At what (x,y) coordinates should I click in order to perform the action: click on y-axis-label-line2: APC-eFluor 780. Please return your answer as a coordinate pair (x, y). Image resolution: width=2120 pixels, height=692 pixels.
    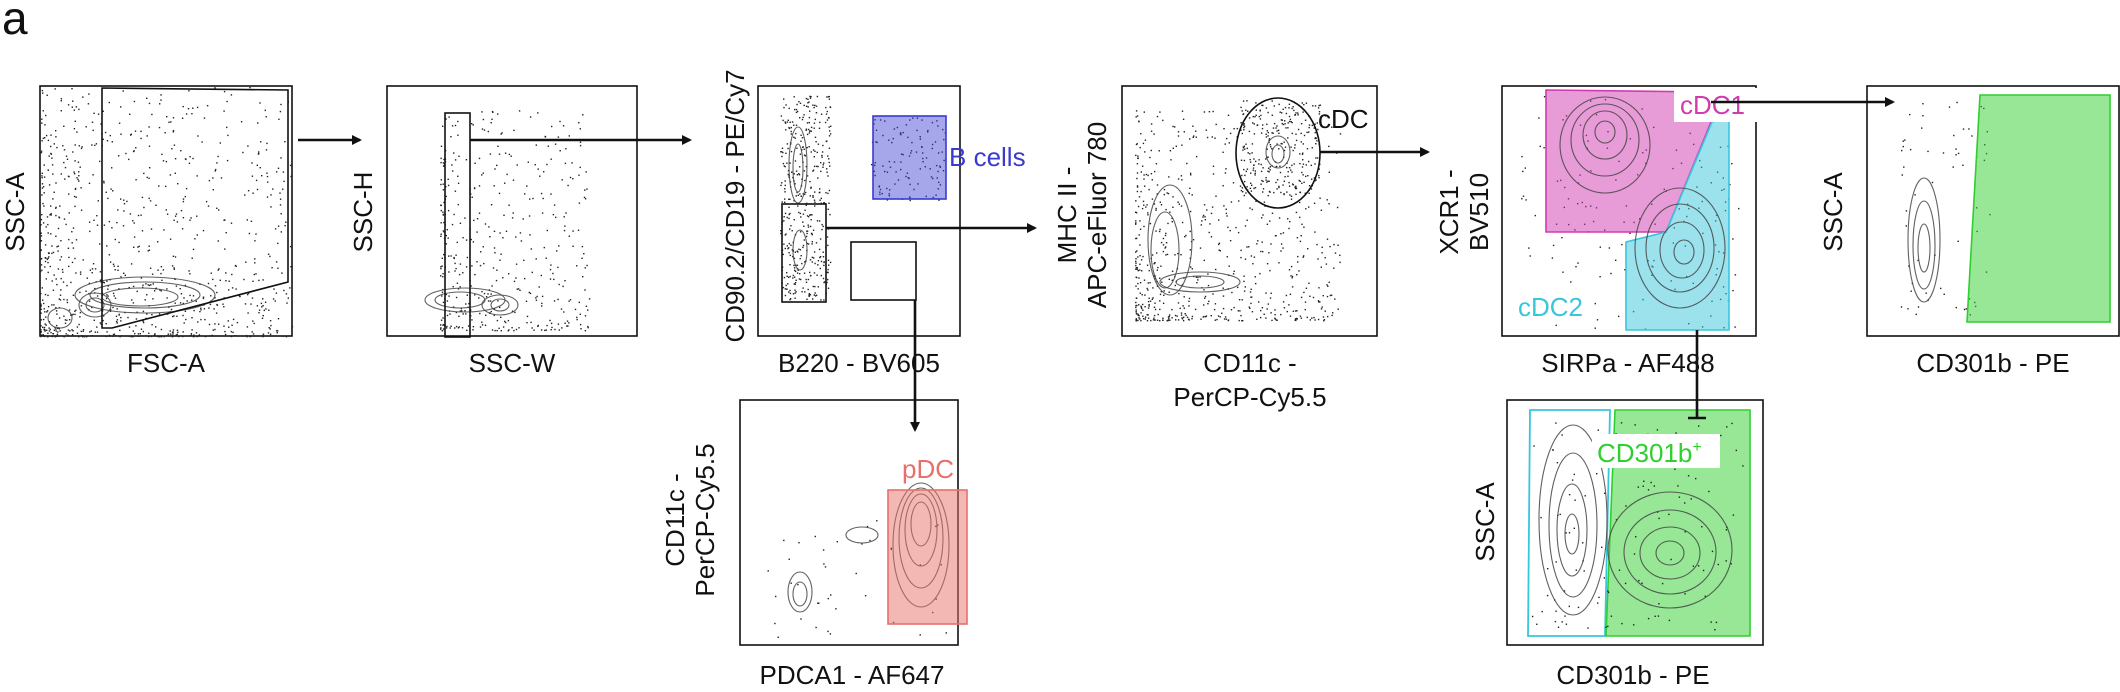
    Looking at the image, I should click on (1097, 215).